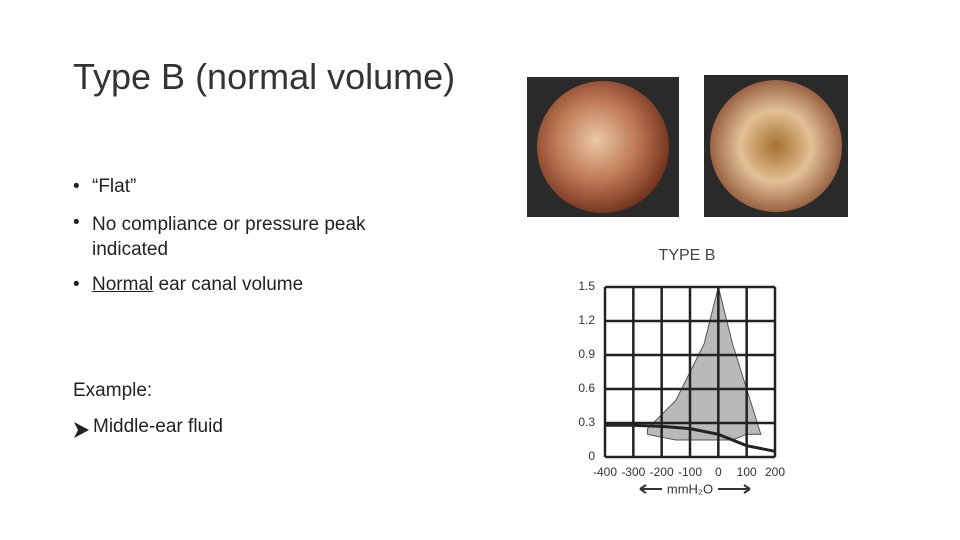 Image resolution: width=960 pixels, height=540 pixels. Describe the element at coordinates (690, 488) in the screenshot. I see `x-axis-label: mmH₂O` at that location.